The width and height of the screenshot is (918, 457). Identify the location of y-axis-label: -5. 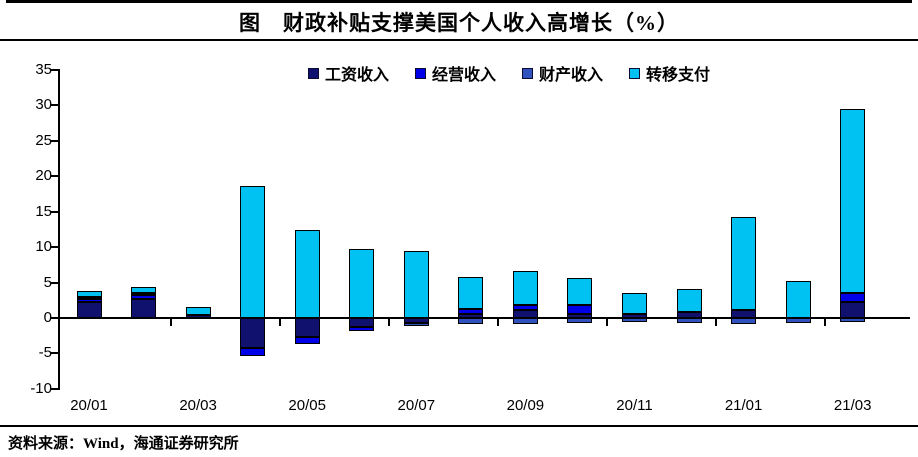
(45, 353).